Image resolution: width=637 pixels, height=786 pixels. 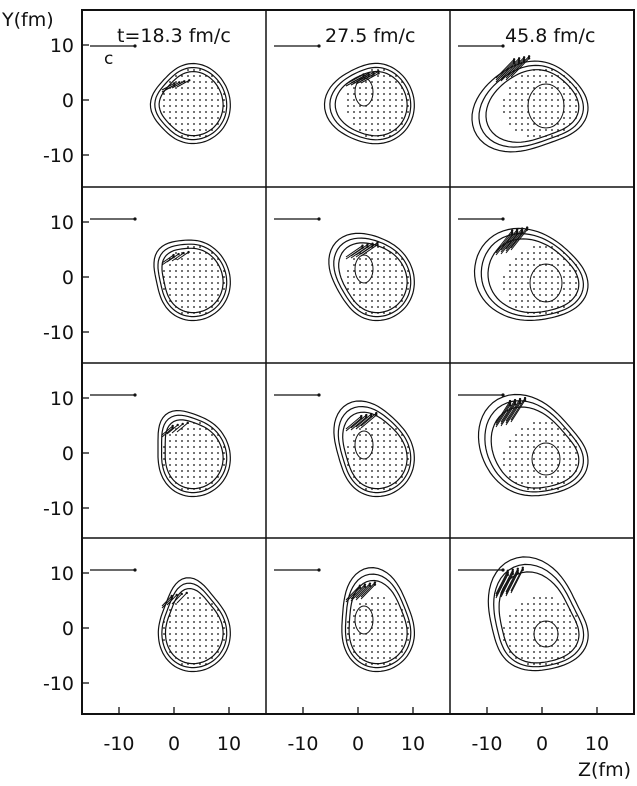 I want to click on density-dots, so click(x=540, y=456).